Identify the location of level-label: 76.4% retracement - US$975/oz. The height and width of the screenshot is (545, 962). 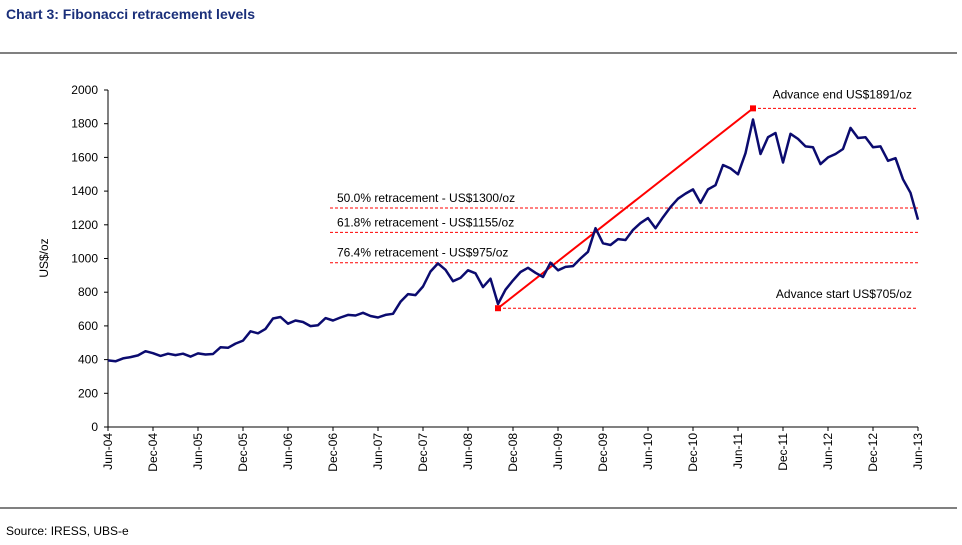
(422, 253).